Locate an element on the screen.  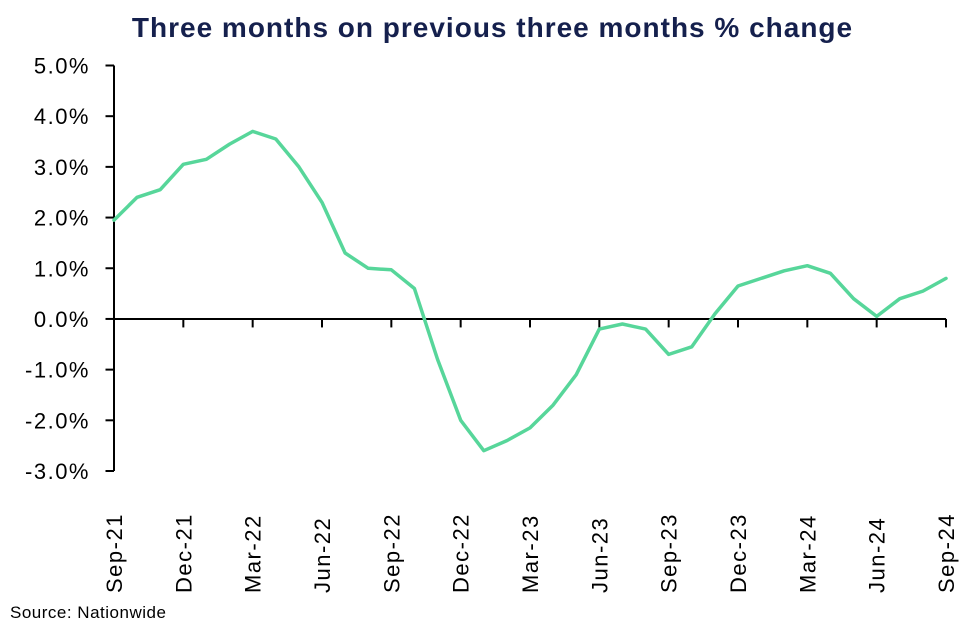
y-axis-label: 4.0% is located at coordinates (62, 116).